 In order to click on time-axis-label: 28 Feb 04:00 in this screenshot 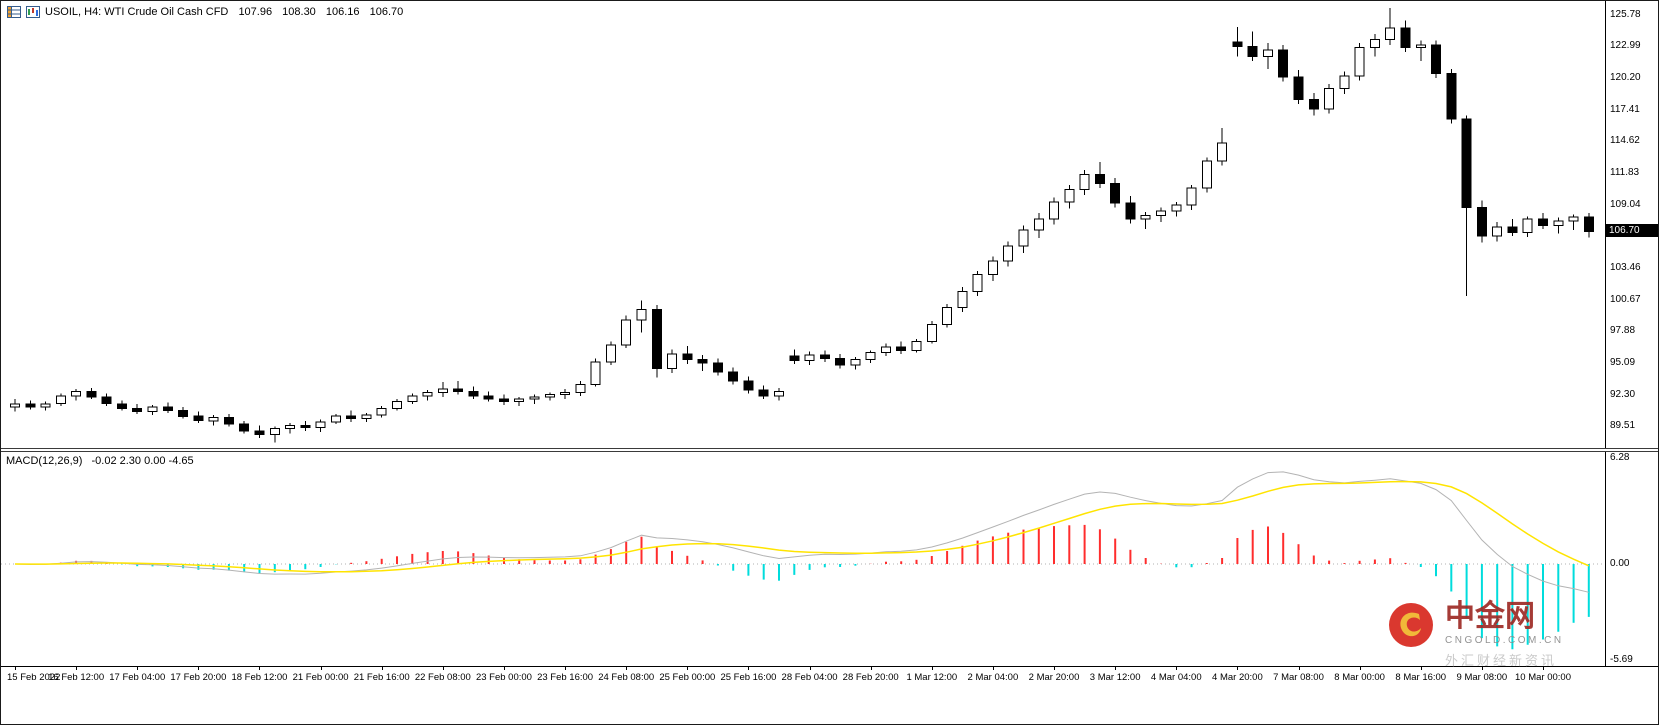, I will do `click(809, 677)`.